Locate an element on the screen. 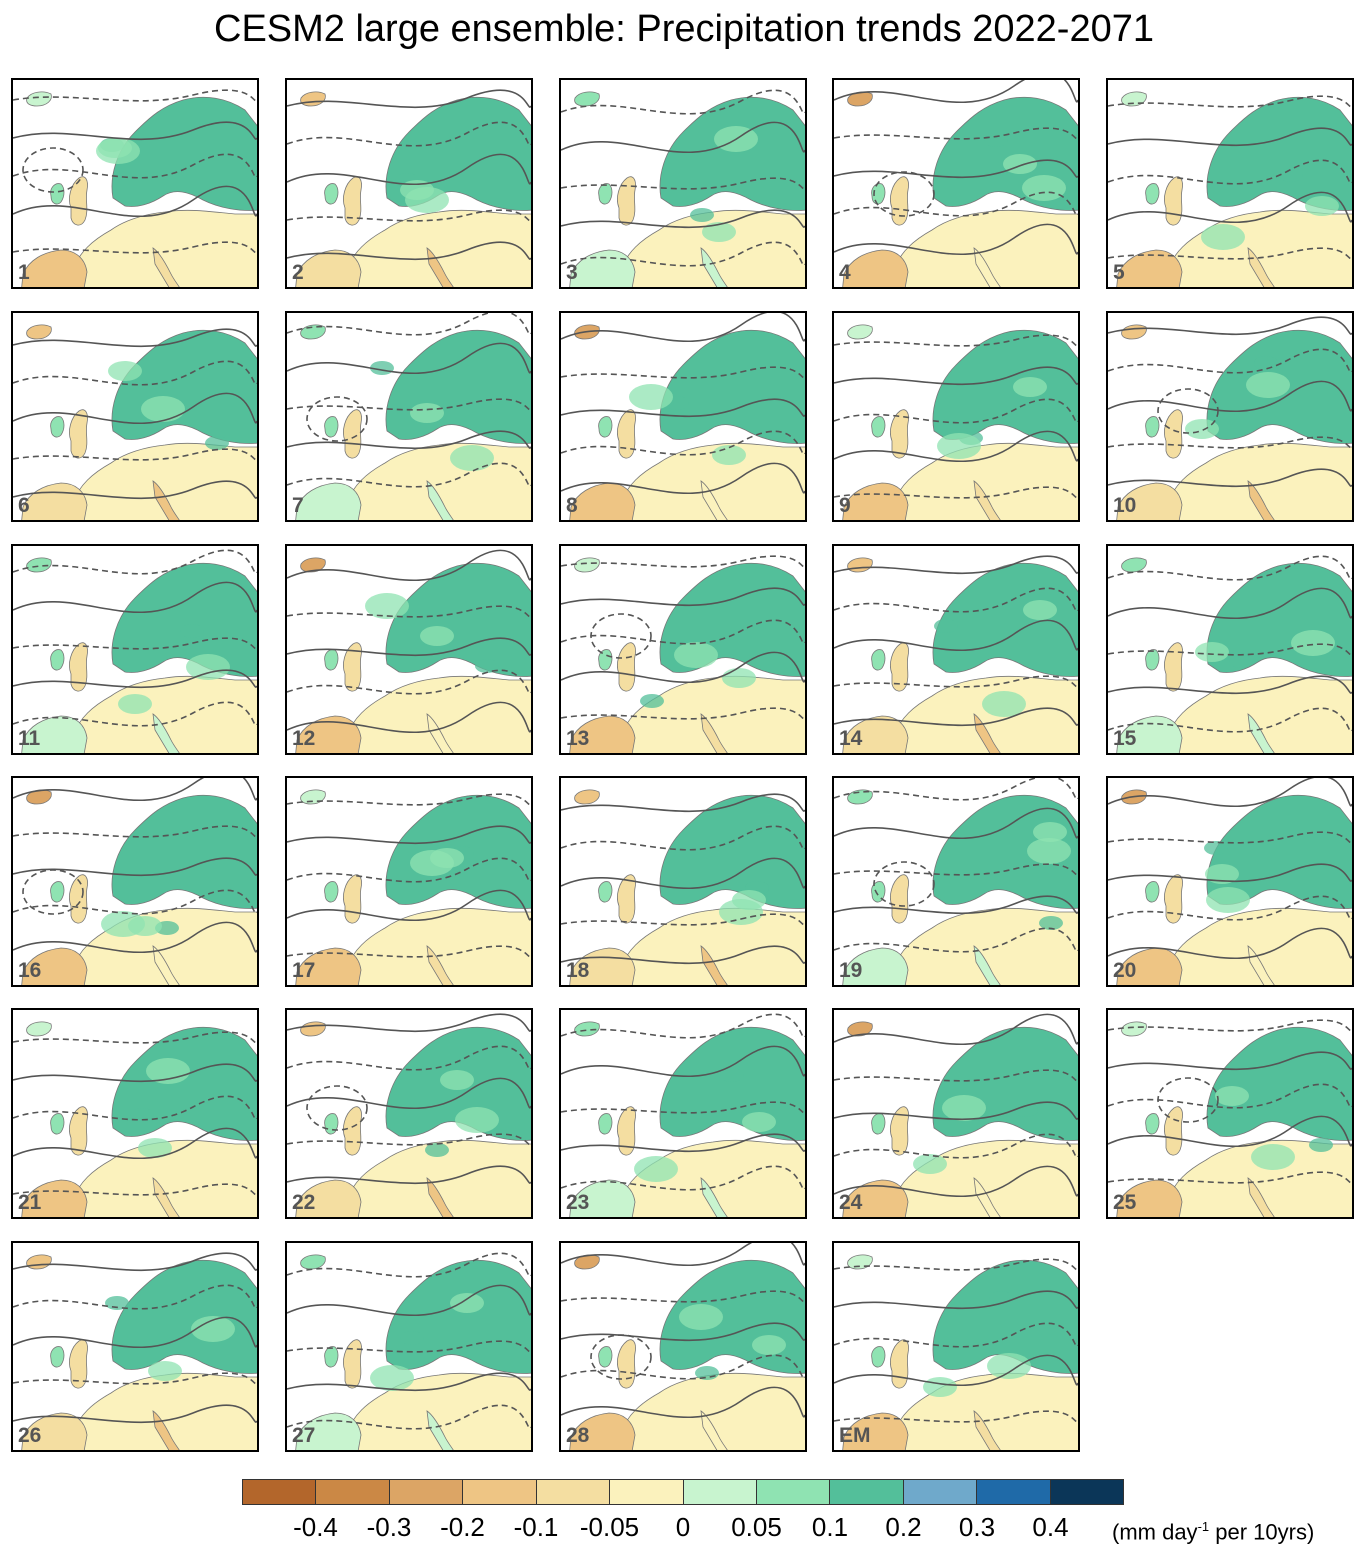  map-panel: 1 is located at coordinates (135, 183).